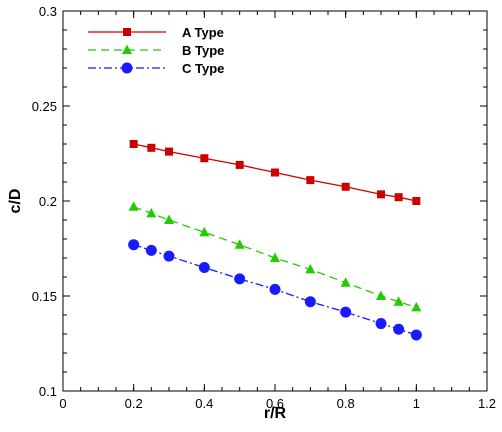 Image resolution: width=502 pixels, height=432 pixels. What do you see at coordinates (15, 201) in the screenshot?
I see `y-axis-title: c/D` at bounding box center [15, 201].